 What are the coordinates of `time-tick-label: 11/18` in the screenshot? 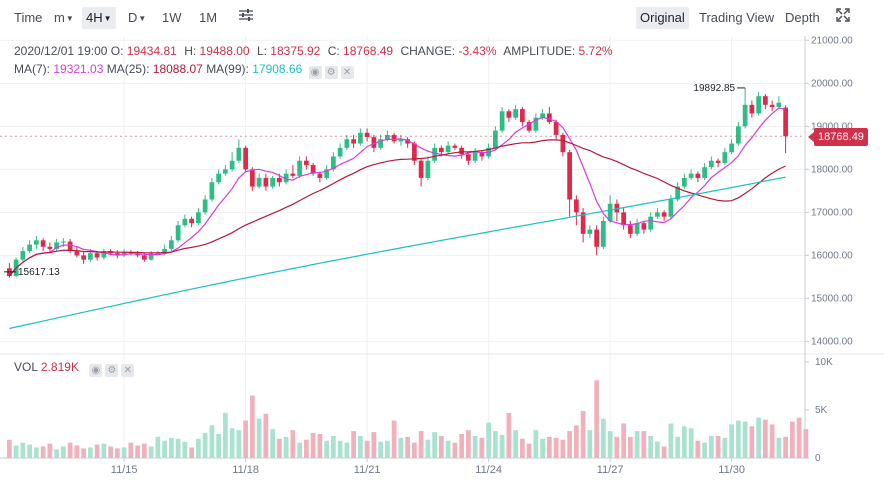 It's located at (245, 470).